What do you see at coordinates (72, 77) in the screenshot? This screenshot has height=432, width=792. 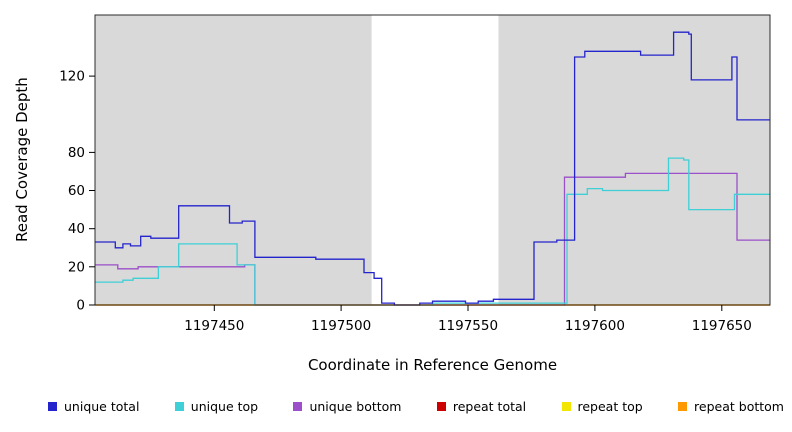 I see `y-tick-label: 120` at bounding box center [72, 77].